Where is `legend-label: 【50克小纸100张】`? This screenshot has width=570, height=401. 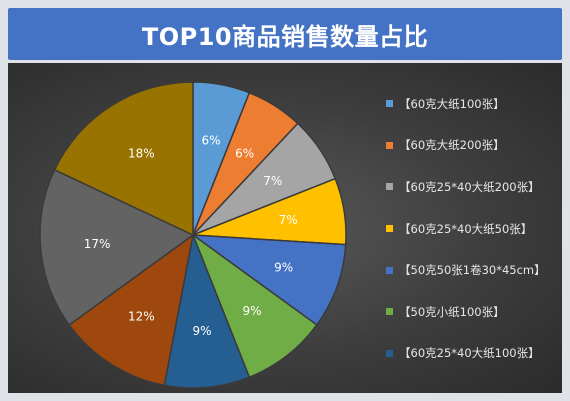 legend-label: 【50克小纸100张】 is located at coordinates (452, 311).